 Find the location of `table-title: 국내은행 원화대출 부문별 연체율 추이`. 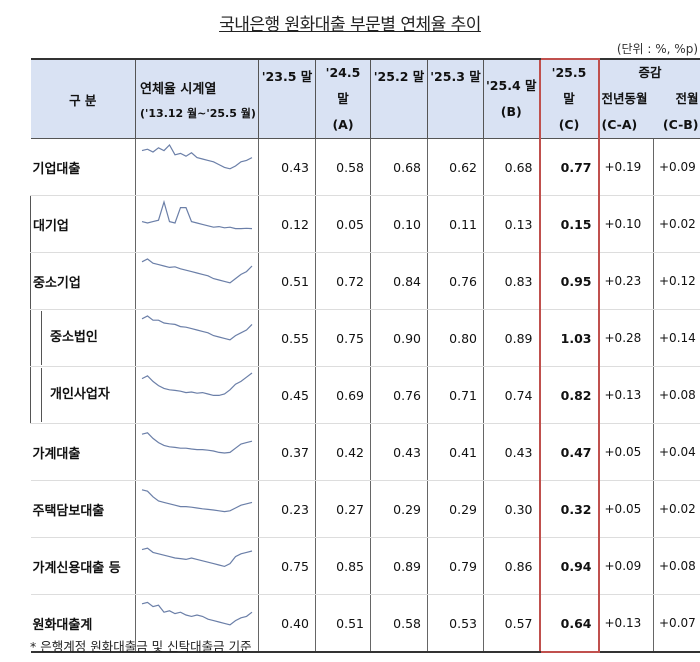

table-title: 국내은행 원화대출 부문별 연체율 추이 is located at coordinates (350, 25).